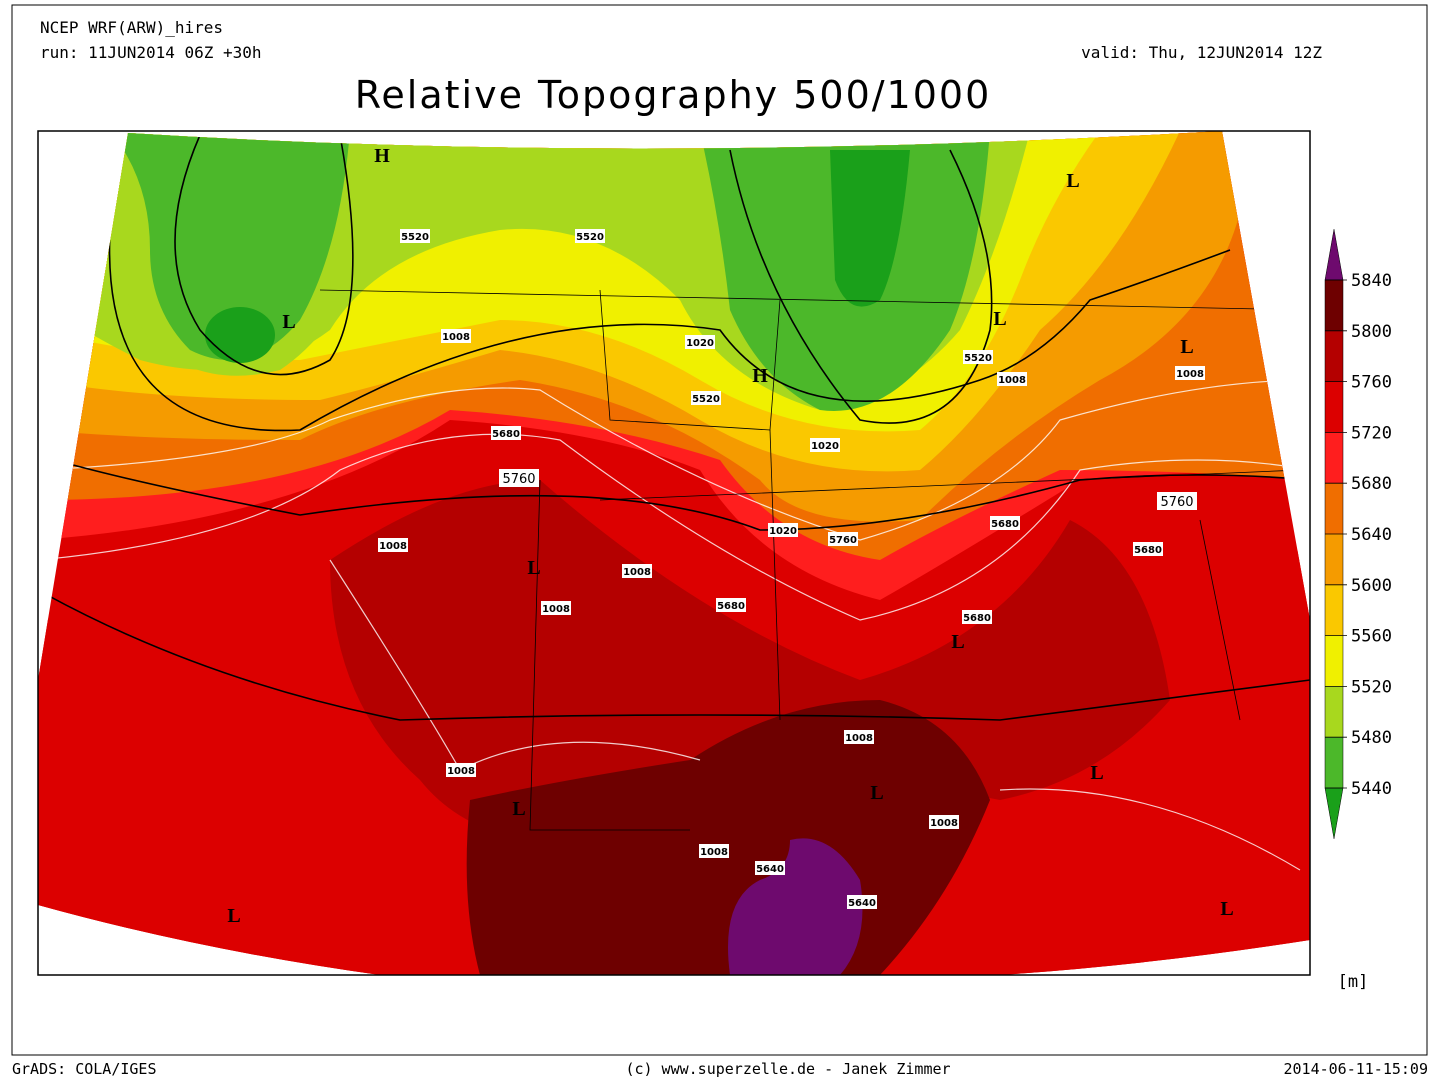 This screenshot has width=1440, height=1080. What do you see at coordinates (84, 1069) in the screenshot?
I see `footer-left: GrADS: COLA/IGES` at bounding box center [84, 1069].